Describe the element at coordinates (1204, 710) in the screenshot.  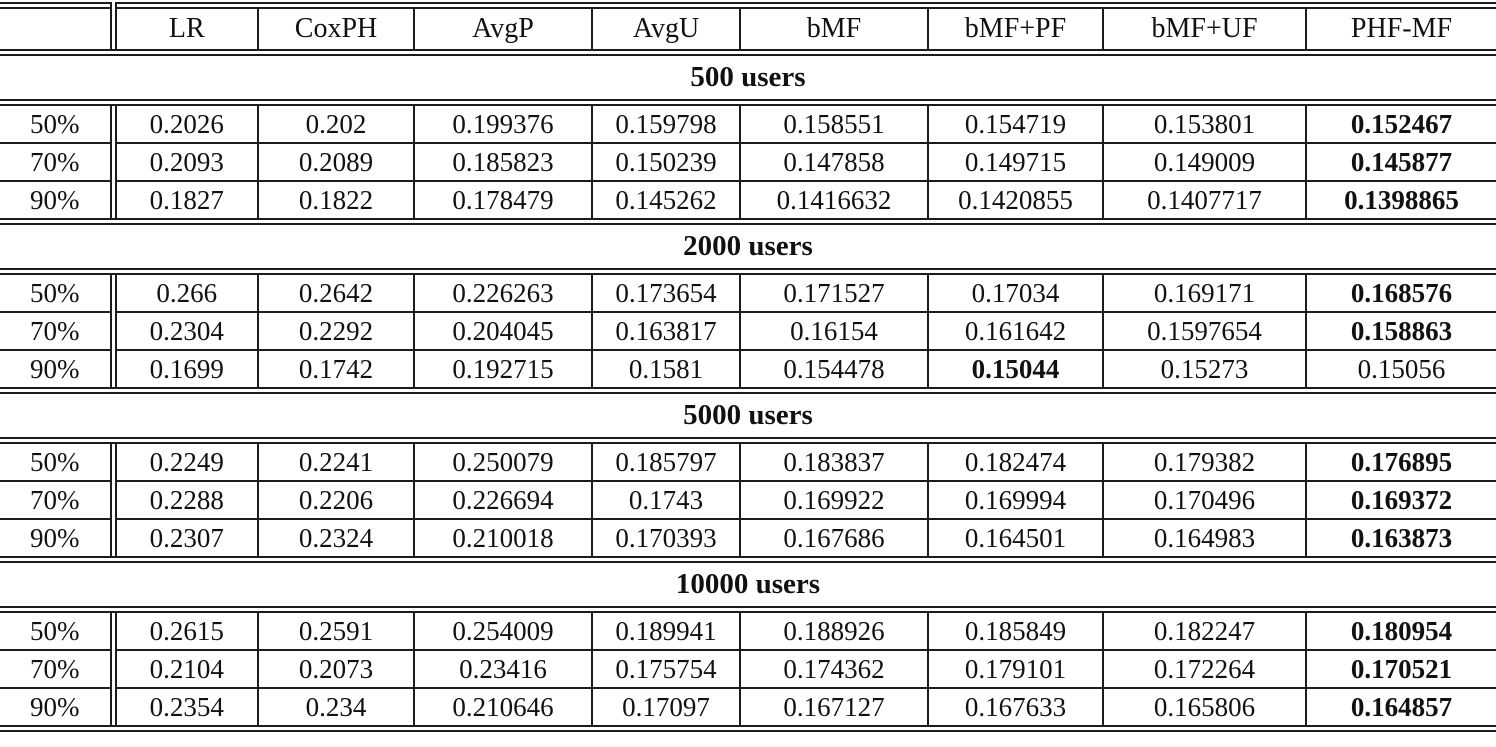
I see `value-cell: 0.165806` at that location.